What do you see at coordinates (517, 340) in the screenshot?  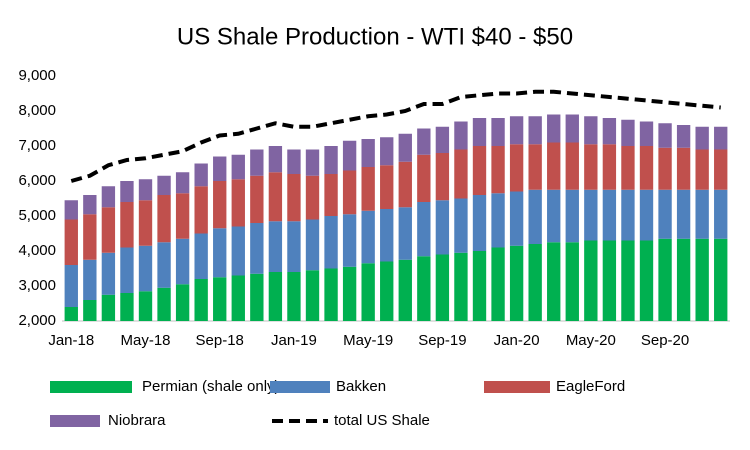 I see `x-tick-label: Jan-20` at bounding box center [517, 340].